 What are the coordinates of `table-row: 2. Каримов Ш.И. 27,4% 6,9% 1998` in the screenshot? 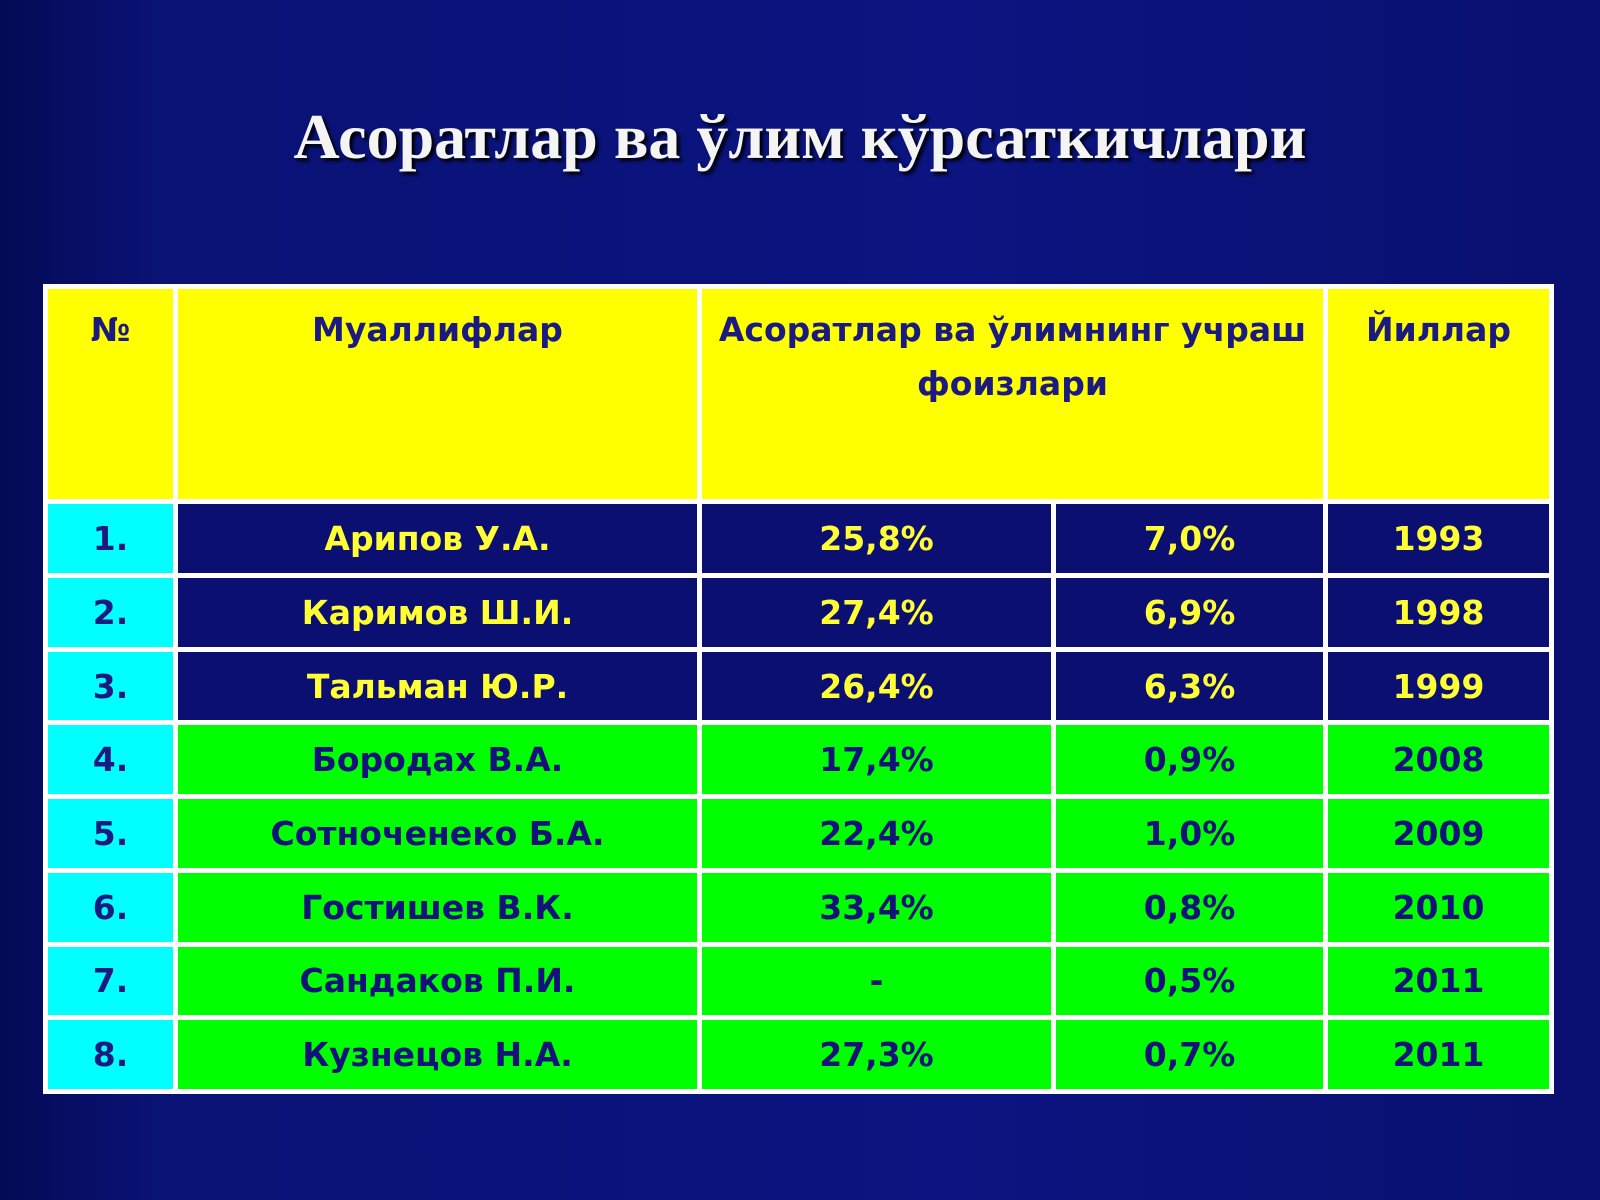 It's located at (799, 612).